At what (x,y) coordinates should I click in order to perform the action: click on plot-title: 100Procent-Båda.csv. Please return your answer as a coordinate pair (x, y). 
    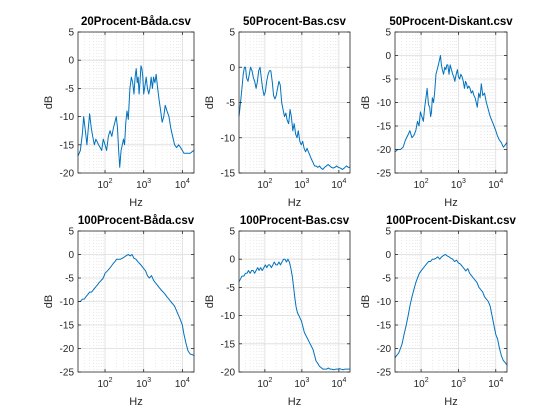
    Looking at the image, I should click on (136, 221).